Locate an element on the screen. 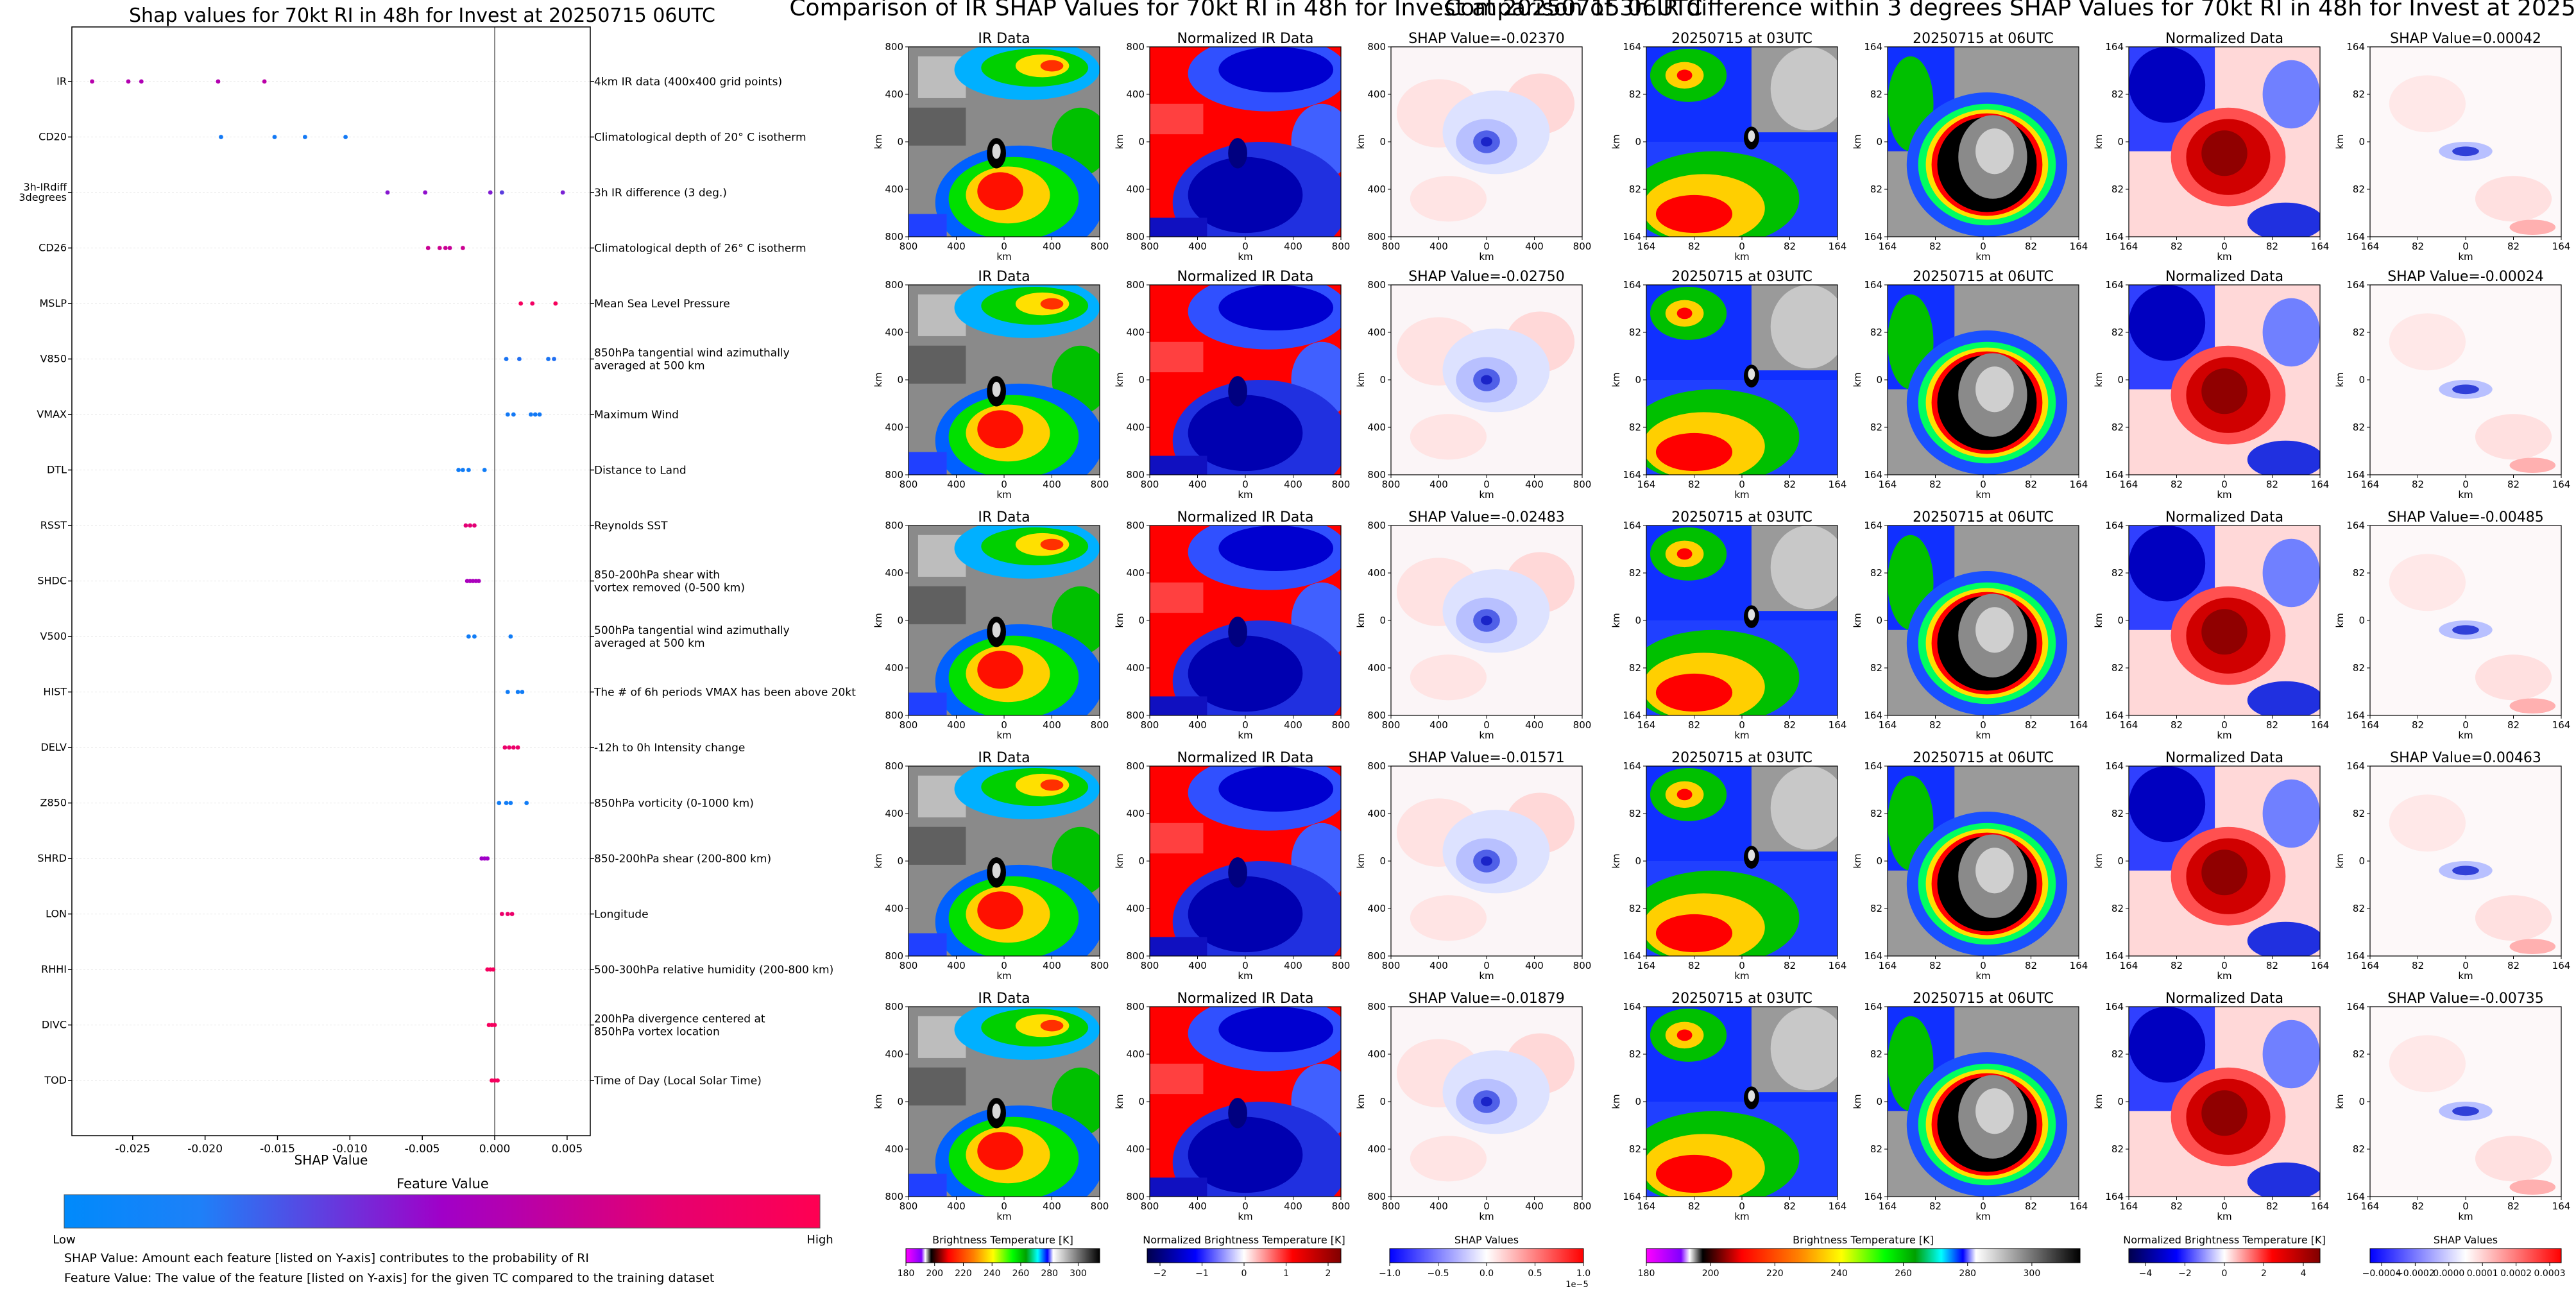 The image size is (2576, 1289). feature-description: 850-200hPa shear with is located at coordinates (657, 575).